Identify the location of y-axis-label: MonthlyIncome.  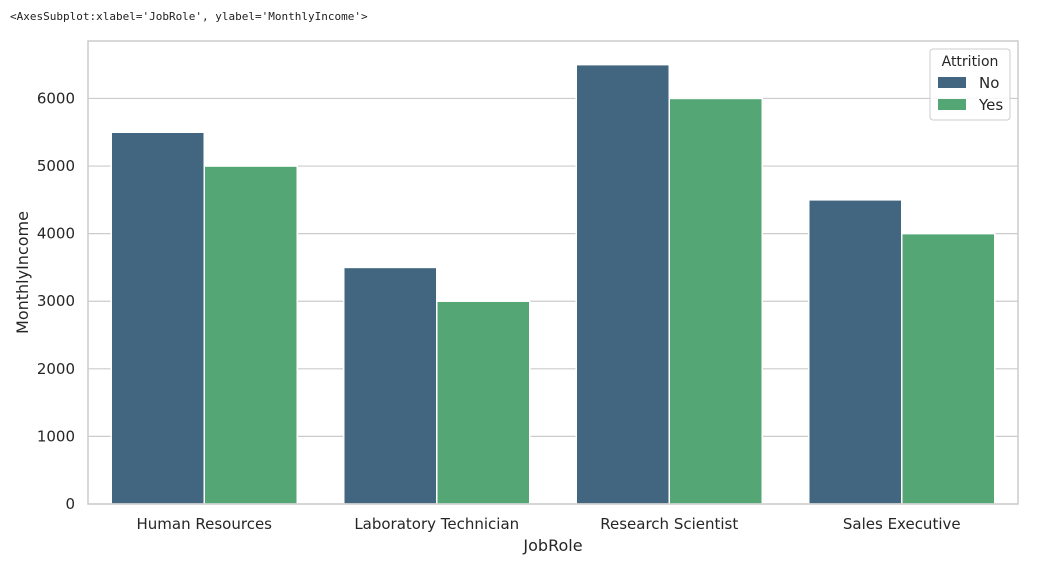
(22, 272).